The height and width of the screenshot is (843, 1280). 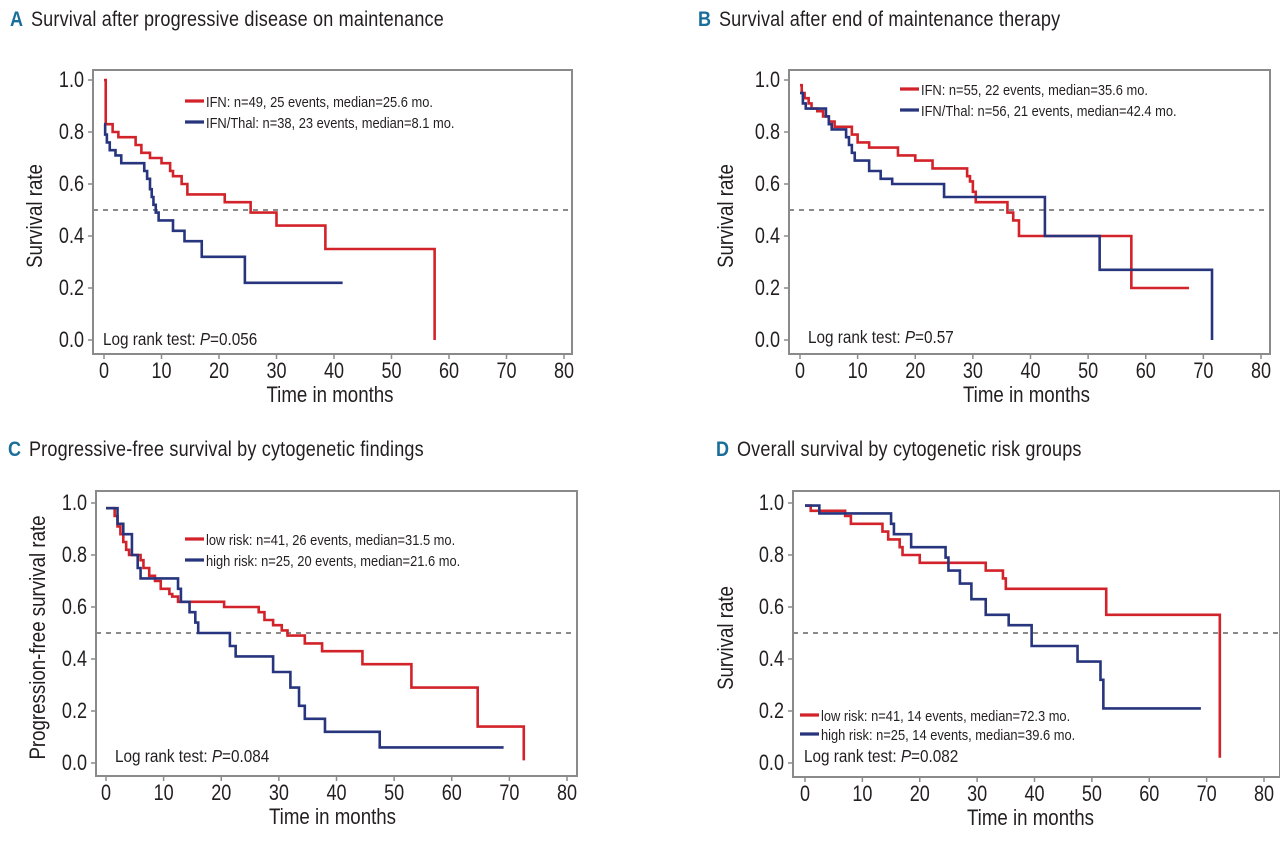 What do you see at coordinates (39, 637) in the screenshot?
I see `y-axis-label: Progression-free survival rate` at bounding box center [39, 637].